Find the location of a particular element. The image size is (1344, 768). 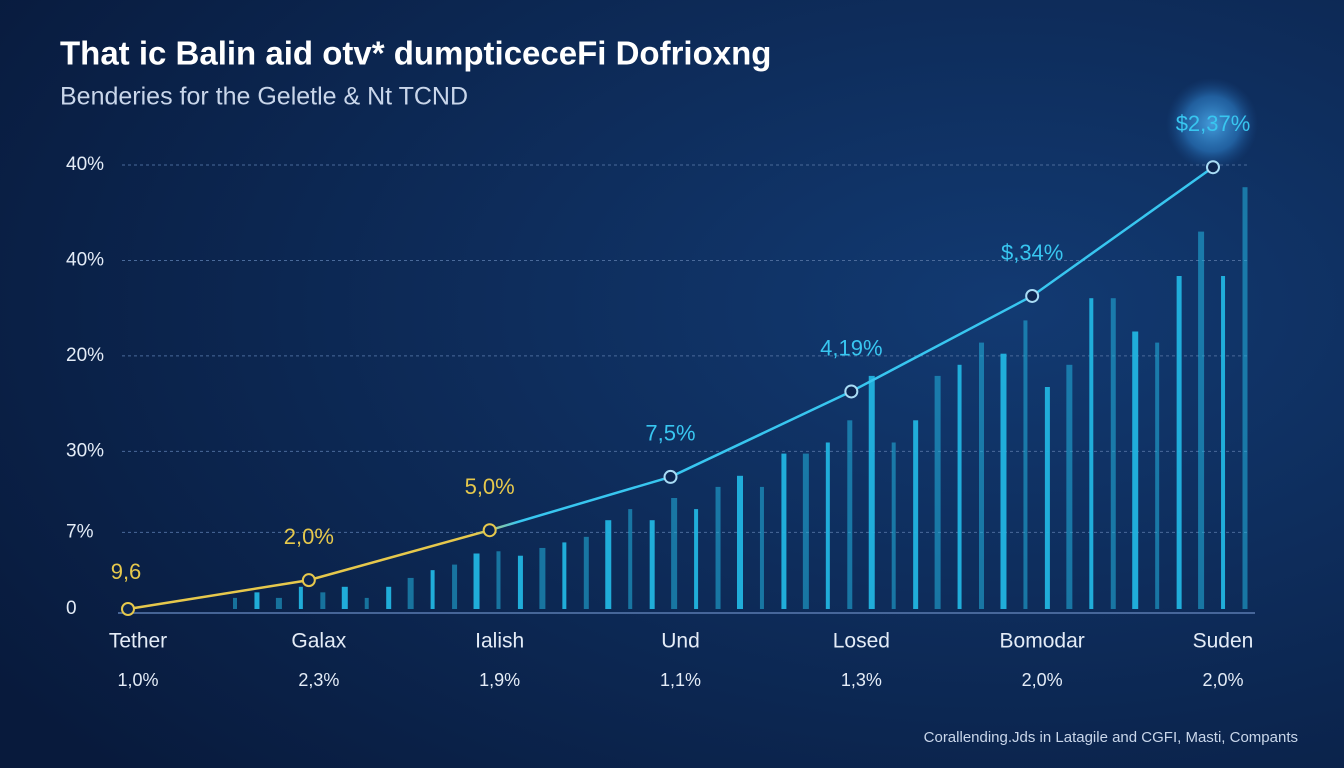

category-value-label: 1,9% is located at coordinates (499, 680).